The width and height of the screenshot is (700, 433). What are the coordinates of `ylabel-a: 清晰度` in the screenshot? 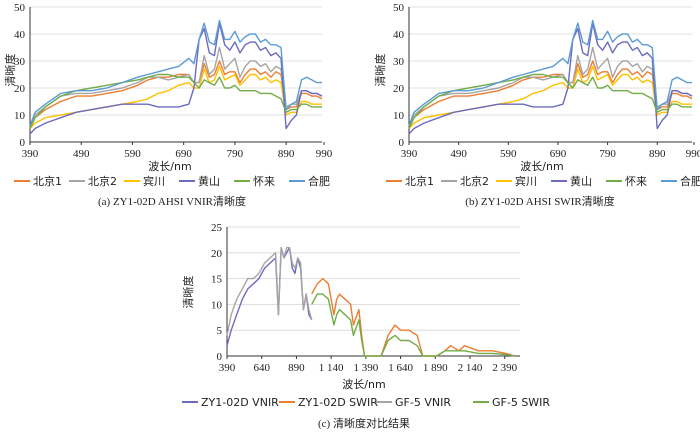 It's located at (10, 70).